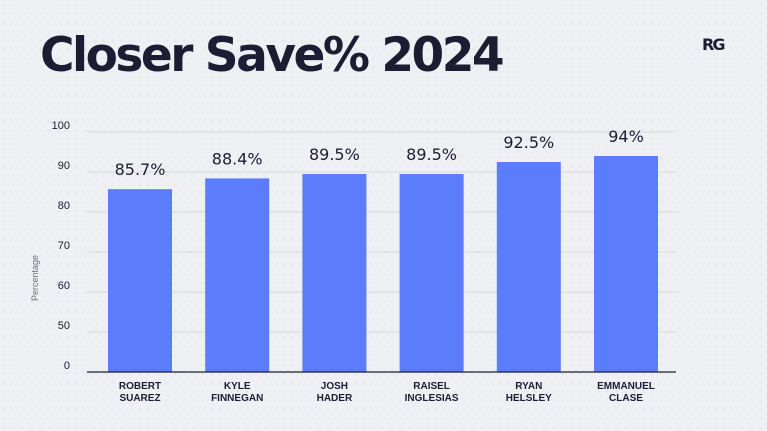 The width and height of the screenshot is (767, 431). What do you see at coordinates (529, 392) in the screenshot?
I see `x-tick-label: RYAN HELSLEY` at bounding box center [529, 392].